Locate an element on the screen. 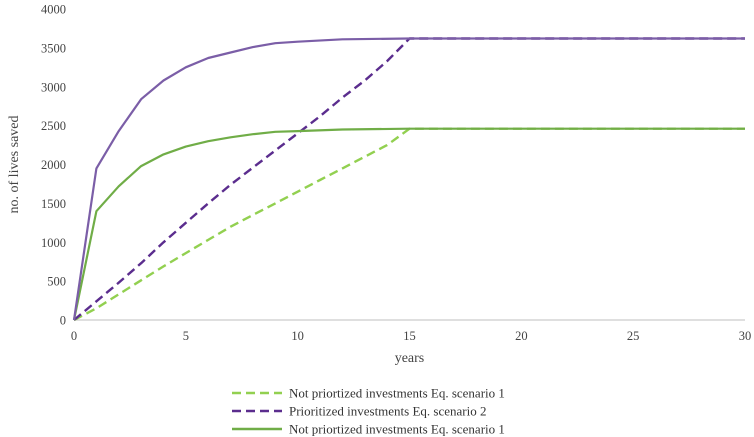  y-tick-label: 0 is located at coordinates (63, 321).